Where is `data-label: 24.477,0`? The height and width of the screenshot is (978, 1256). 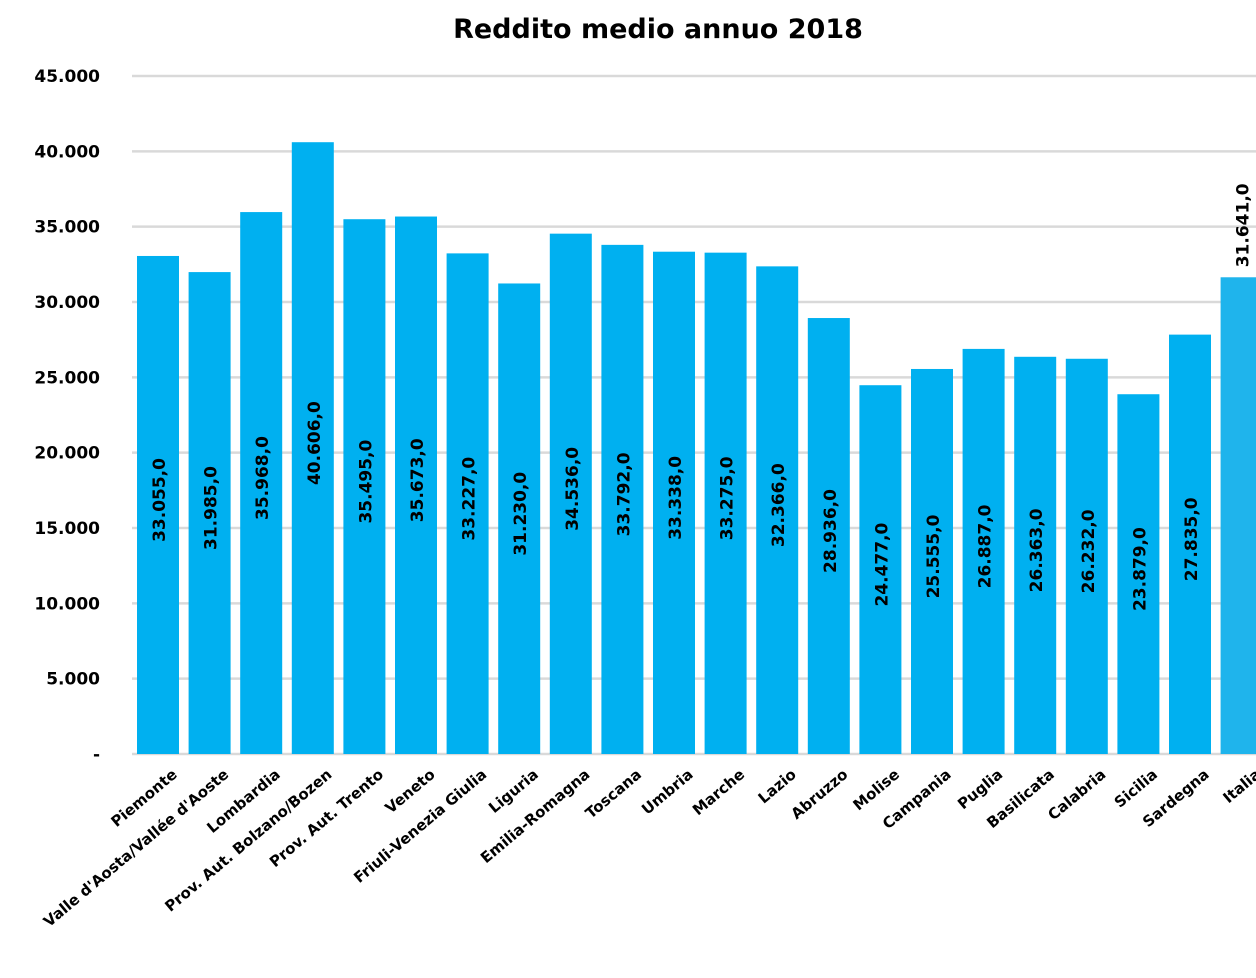 data-label: 24.477,0 is located at coordinates (882, 564).